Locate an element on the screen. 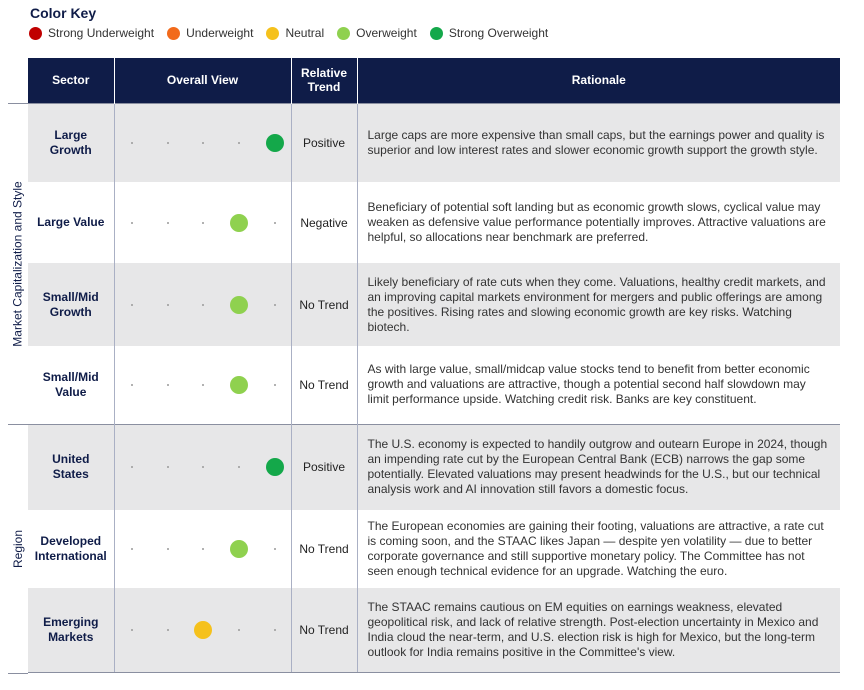 This screenshot has width=864, height=690. legend-item-overweight: Overweight is located at coordinates (377, 33).